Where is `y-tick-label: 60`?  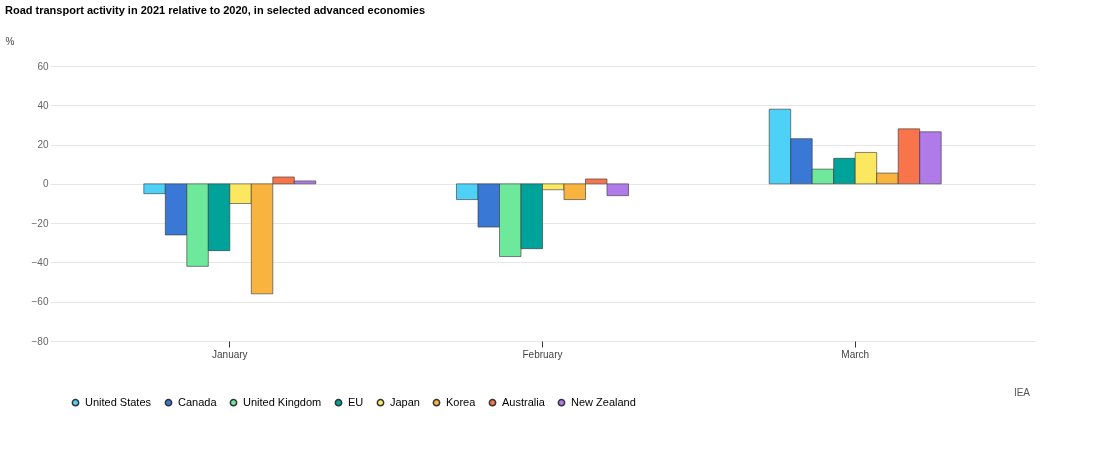
y-tick-label: 60 is located at coordinates (43, 66).